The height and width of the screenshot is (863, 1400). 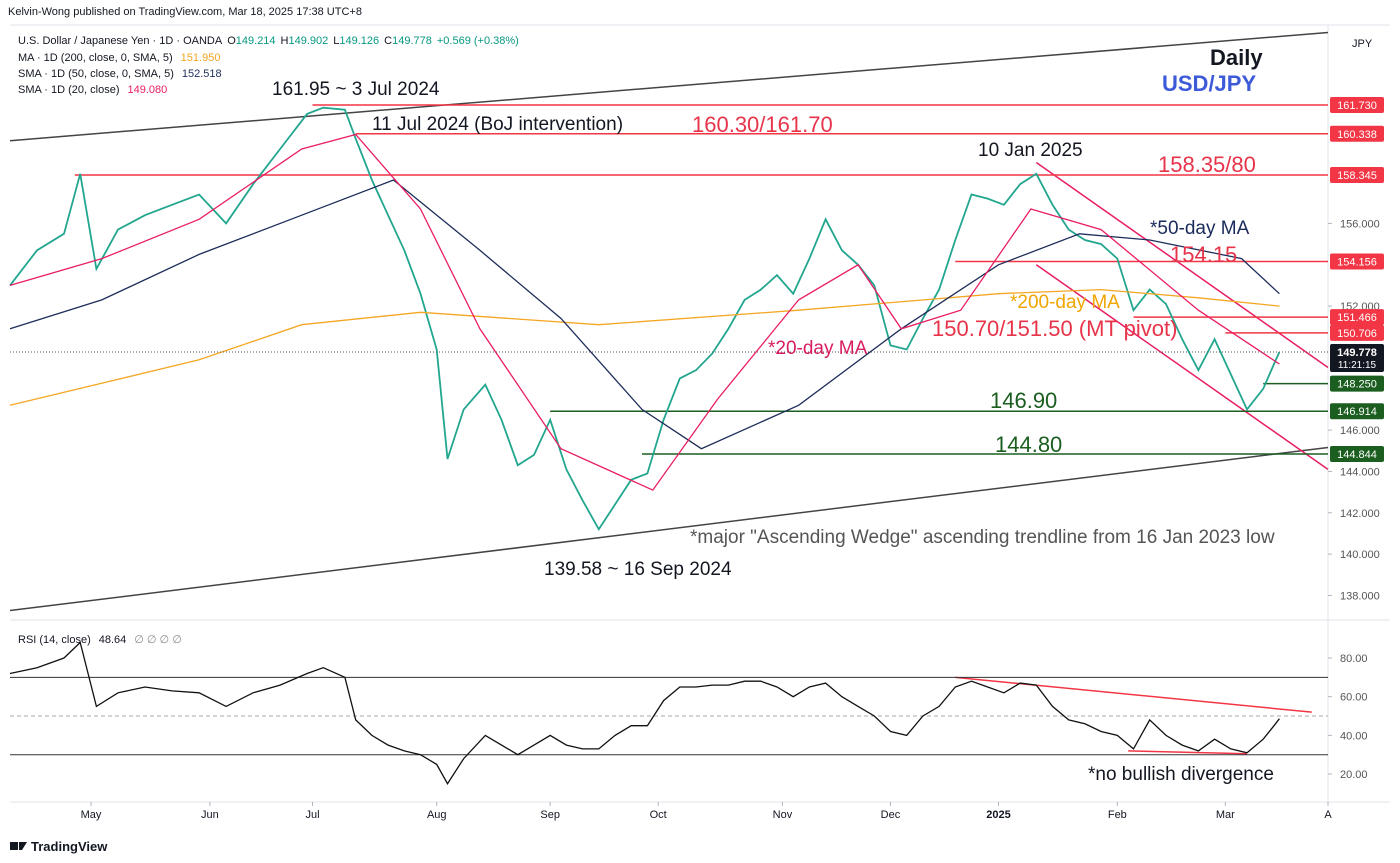 What do you see at coordinates (54, 640) in the screenshot?
I see `legend-item: RSI (14, close)` at bounding box center [54, 640].